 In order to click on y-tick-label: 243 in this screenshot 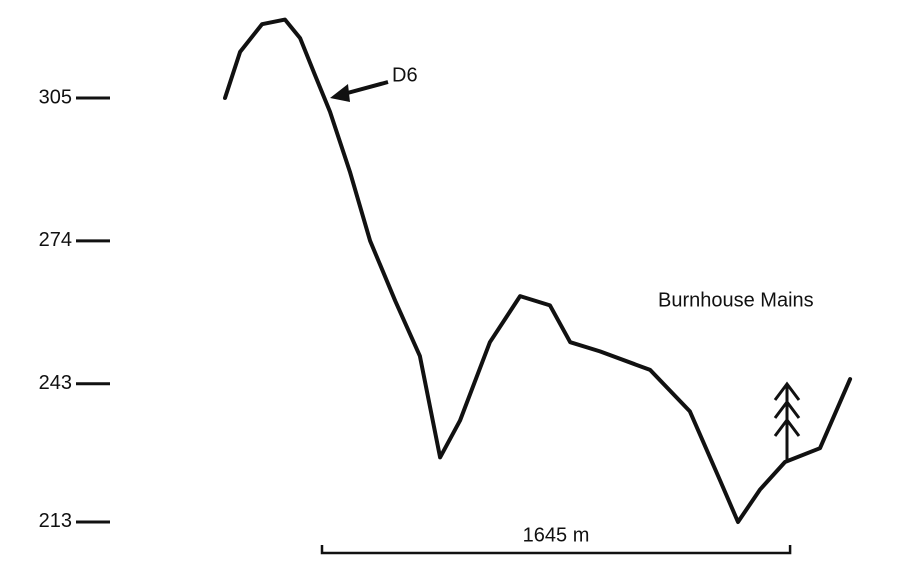, I will do `click(55, 383)`.